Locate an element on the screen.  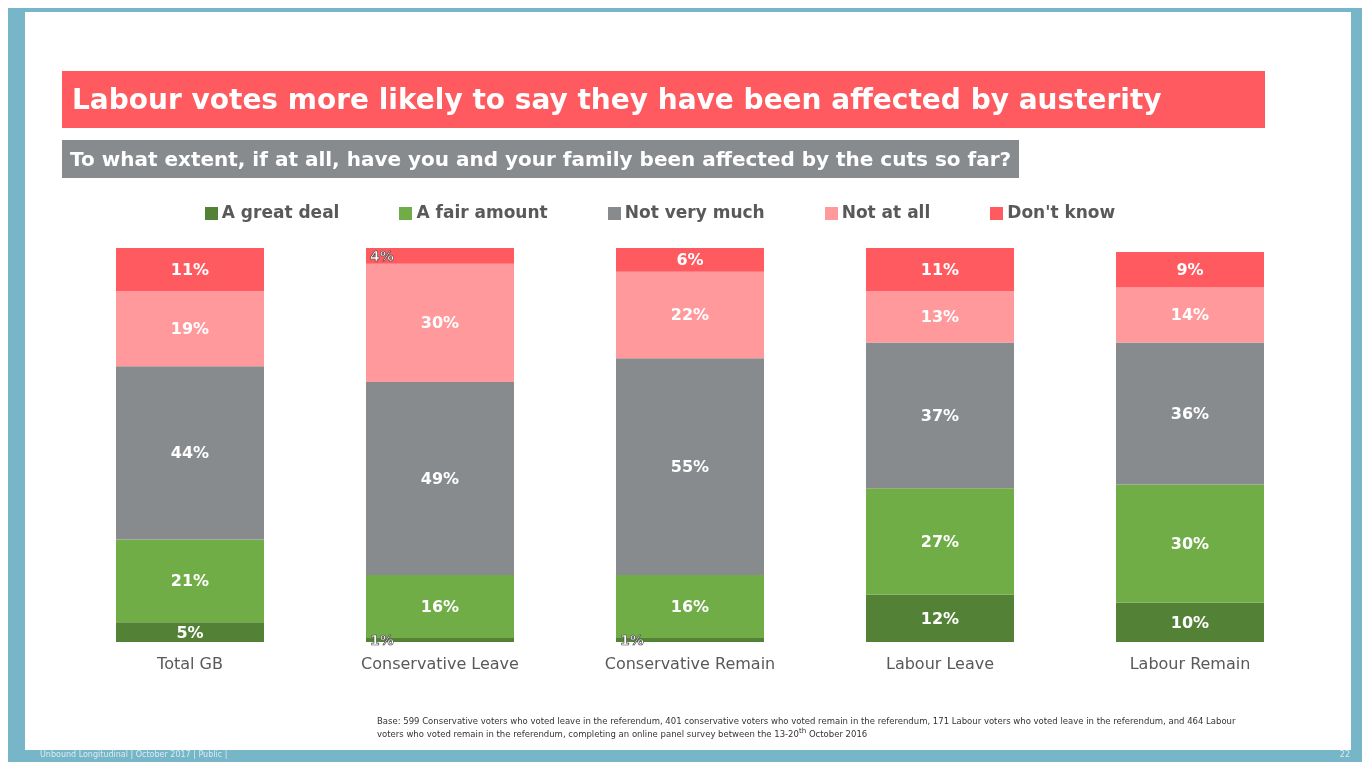
x-tick-label: Labour Remain is located at coordinates (1190, 664).